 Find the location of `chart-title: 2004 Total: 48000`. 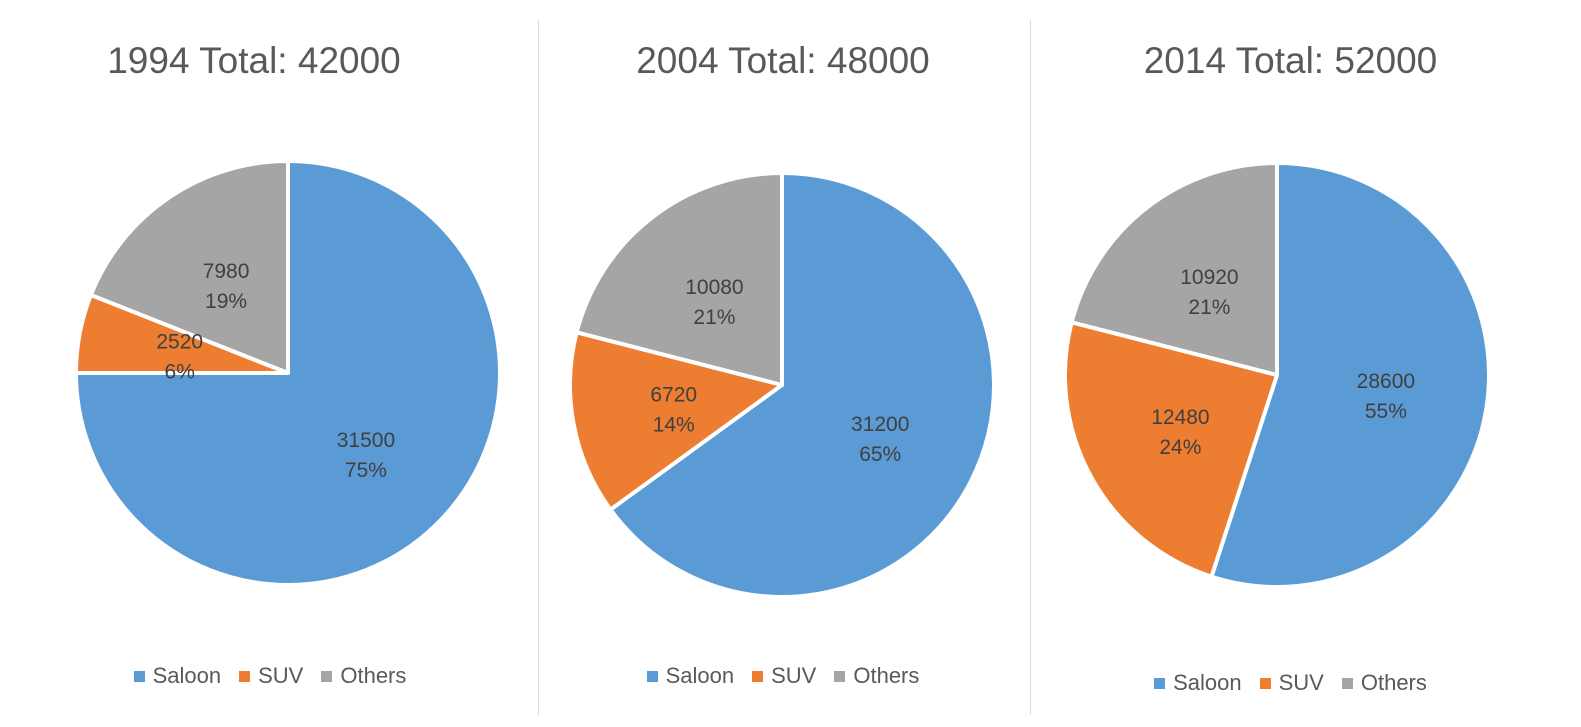

chart-title: 2004 Total: 48000 is located at coordinates (783, 60).